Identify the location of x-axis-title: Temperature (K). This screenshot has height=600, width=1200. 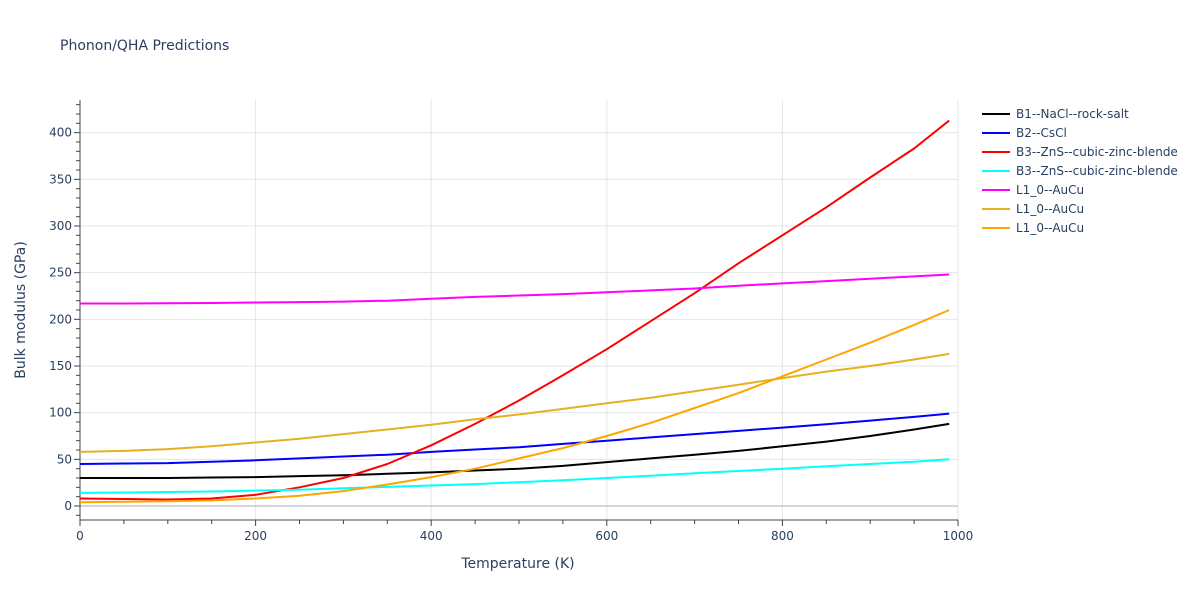
(517, 564).